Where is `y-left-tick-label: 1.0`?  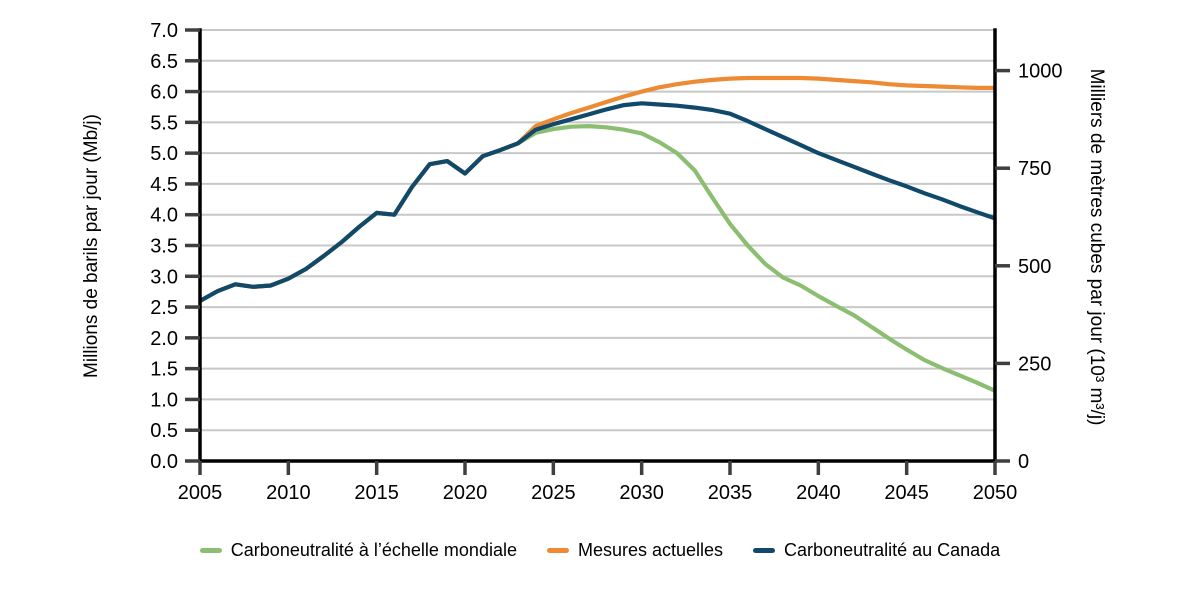
y-left-tick-label: 1.0 is located at coordinates (164, 400).